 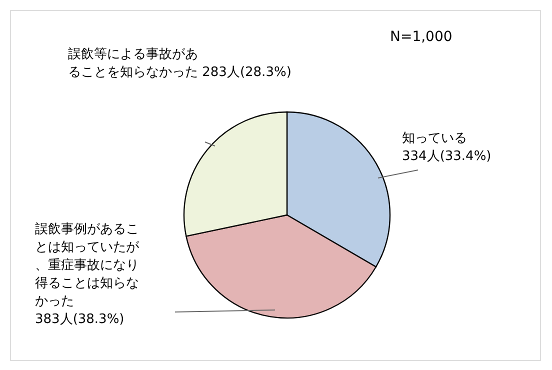 What do you see at coordinates (79, 319) in the screenshot?
I see `data-label: 383人(38.3%)` at bounding box center [79, 319].